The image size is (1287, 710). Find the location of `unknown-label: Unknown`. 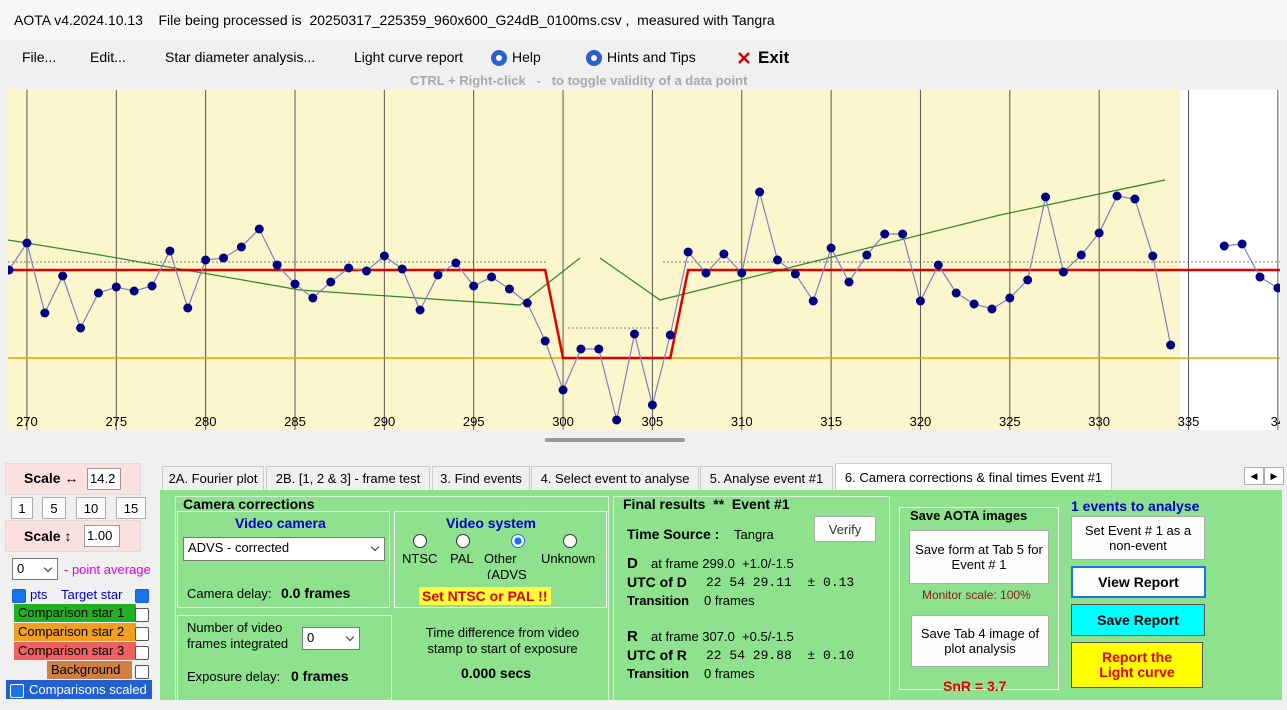

unknown-label: Unknown is located at coordinates (568, 558).